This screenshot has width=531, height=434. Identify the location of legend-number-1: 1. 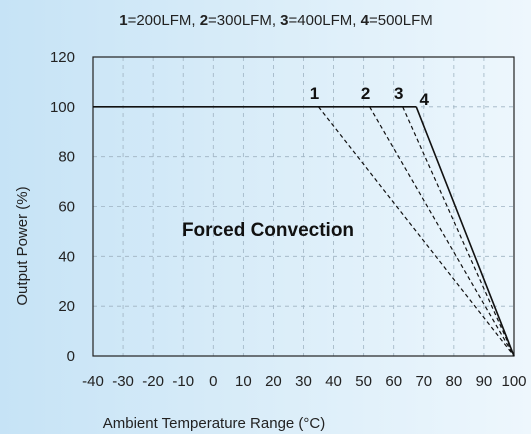
(123, 20).